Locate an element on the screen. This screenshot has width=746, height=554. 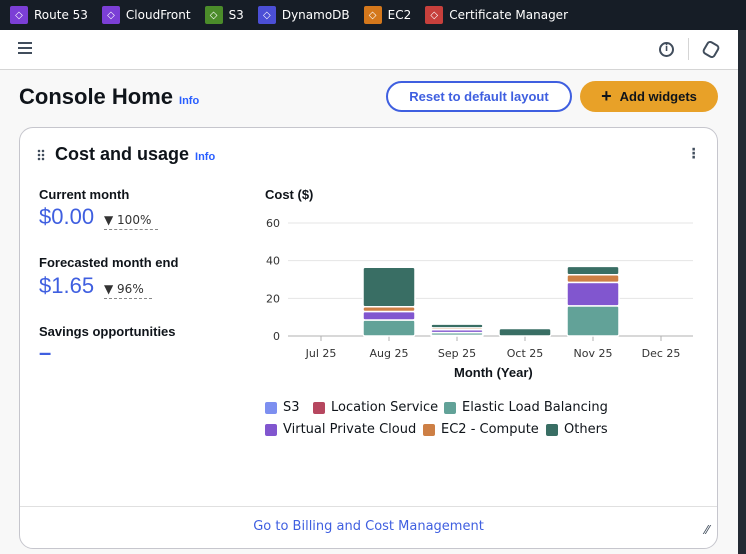
forecast-change: ▼ 96% is located at coordinates (128, 290).